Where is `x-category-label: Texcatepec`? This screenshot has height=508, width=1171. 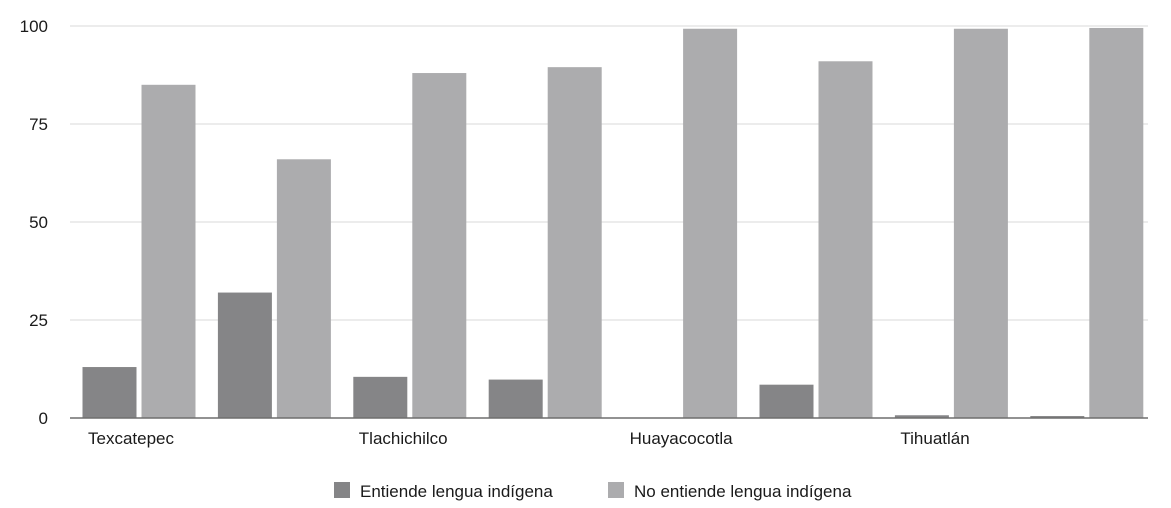 x-category-label: Texcatepec is located at coordinates (131, 438).